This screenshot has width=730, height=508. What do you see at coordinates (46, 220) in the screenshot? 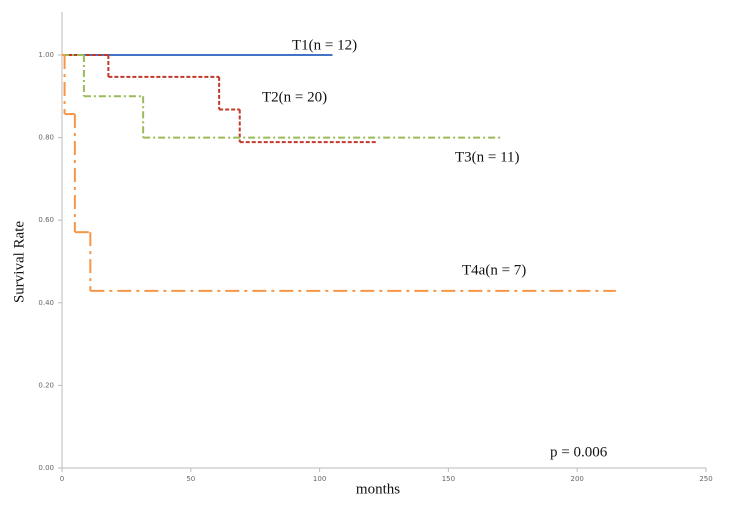
I see `y-tick-label: 0.60` at bounding box center [46, 220].